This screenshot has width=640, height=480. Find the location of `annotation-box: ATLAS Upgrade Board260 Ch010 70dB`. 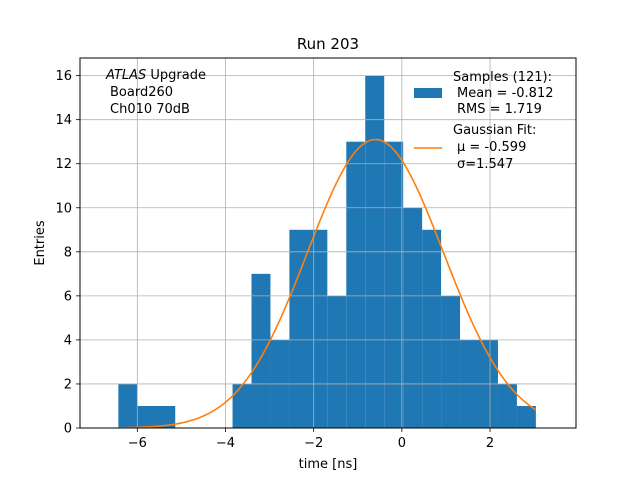

annotation-box: ATLAS Upgrade Board260 Ch010 70dB is located at coordinates (155, 92).